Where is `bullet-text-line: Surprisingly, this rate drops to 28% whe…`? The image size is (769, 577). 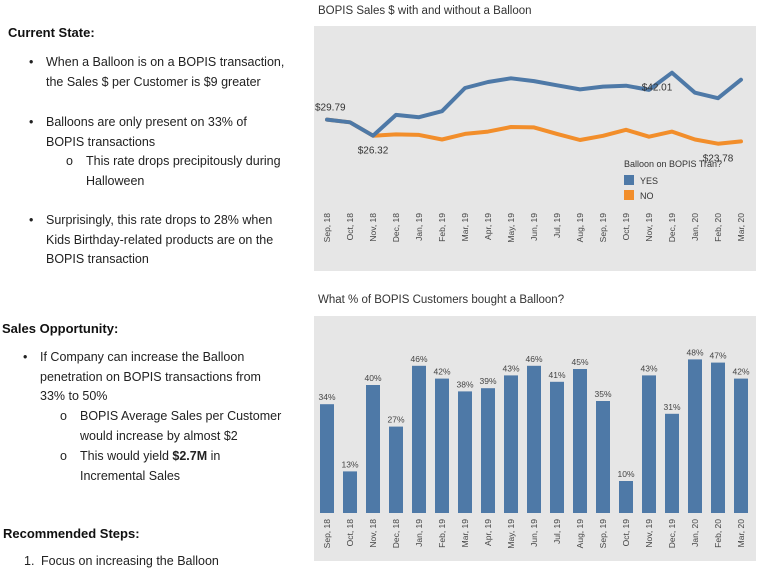 bullet-text-line: Surprisingly, this rate drops to 28% whe… is located at coordinates (159, 220).